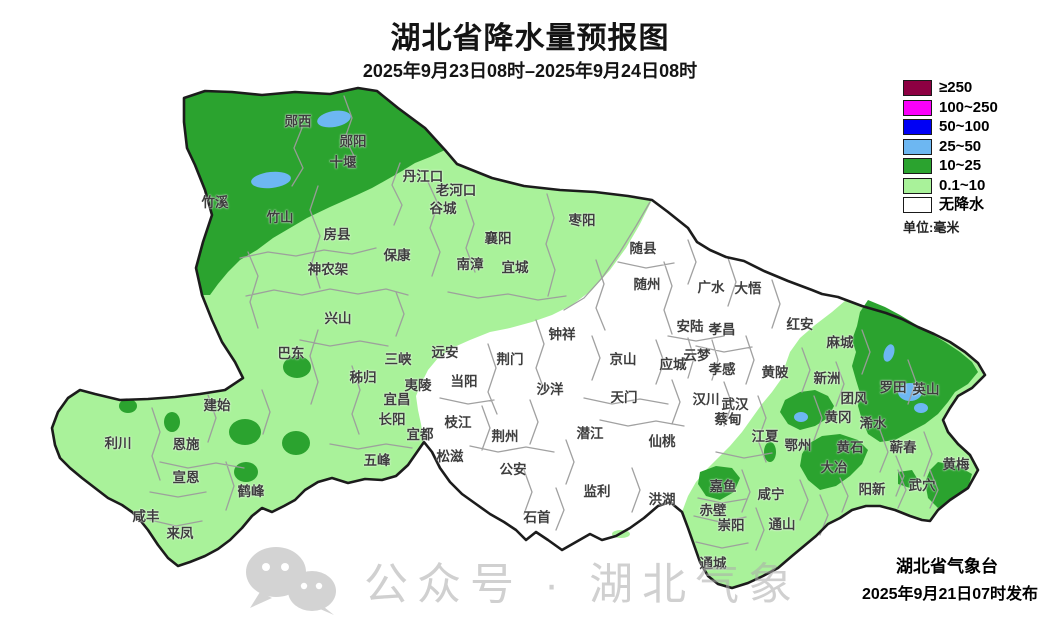 This screenshot has width=1060, height=620. I want to click on legend-row: 0.1~10, so click(950, 185).